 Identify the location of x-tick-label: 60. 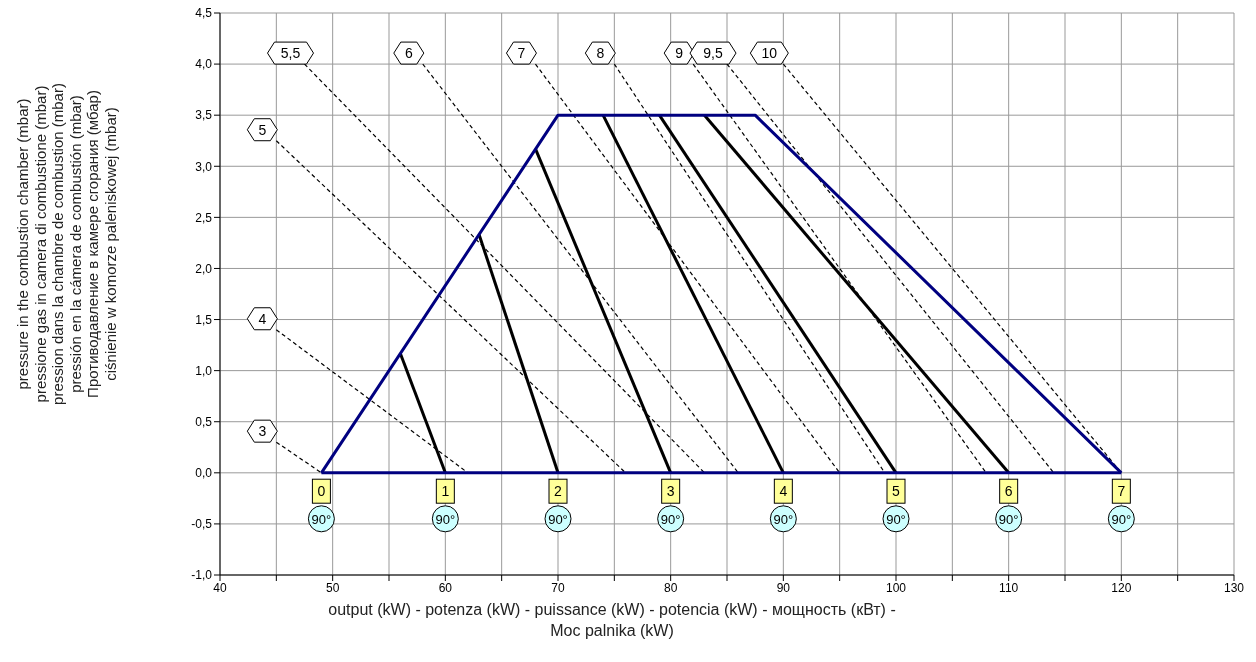
(445, 587).